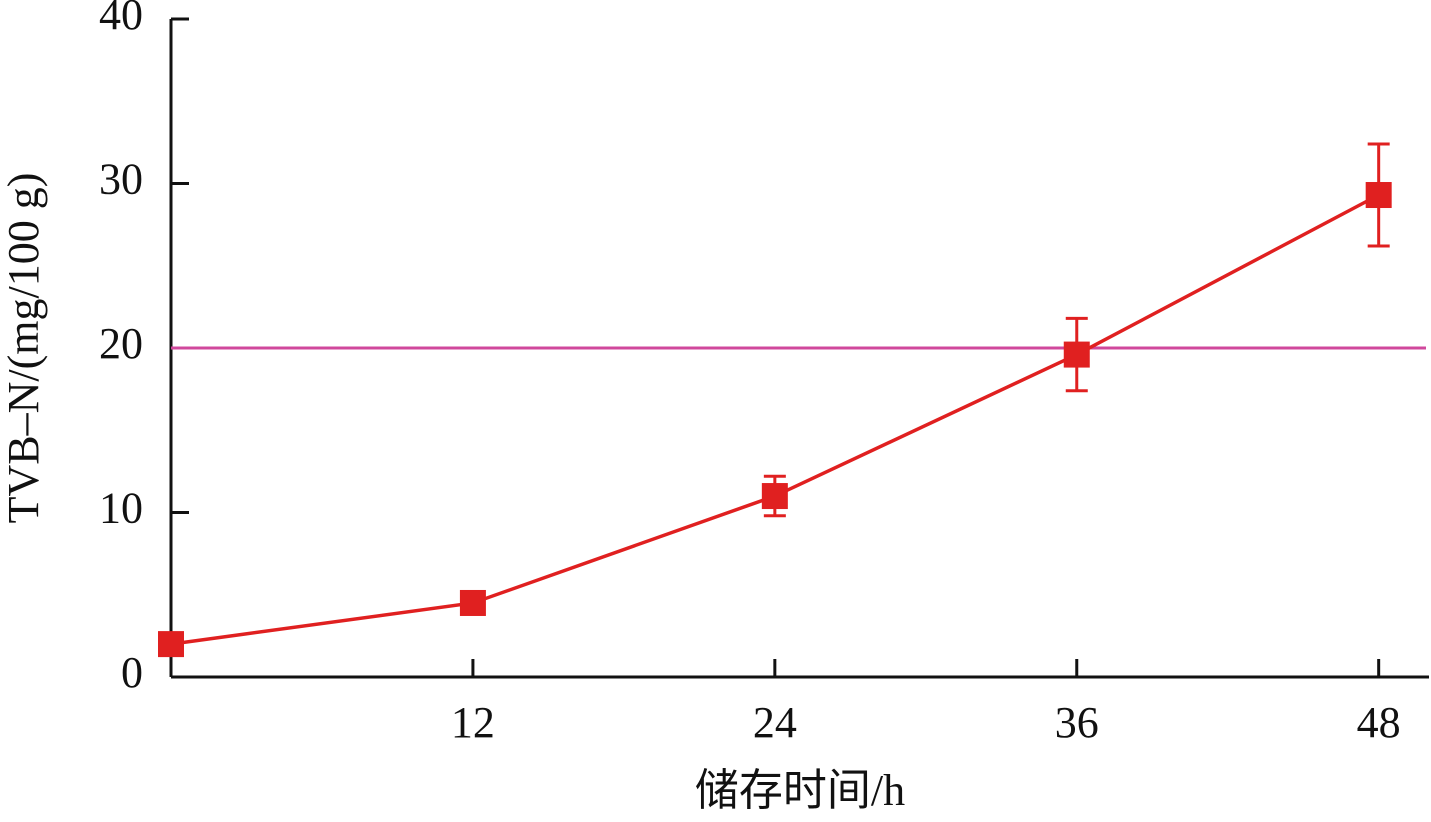 This screenshot has height=822, width=1431. Describe the element at coordinates (132, 672) in the screenshot. I see `y-tick-label: 0` at that location.